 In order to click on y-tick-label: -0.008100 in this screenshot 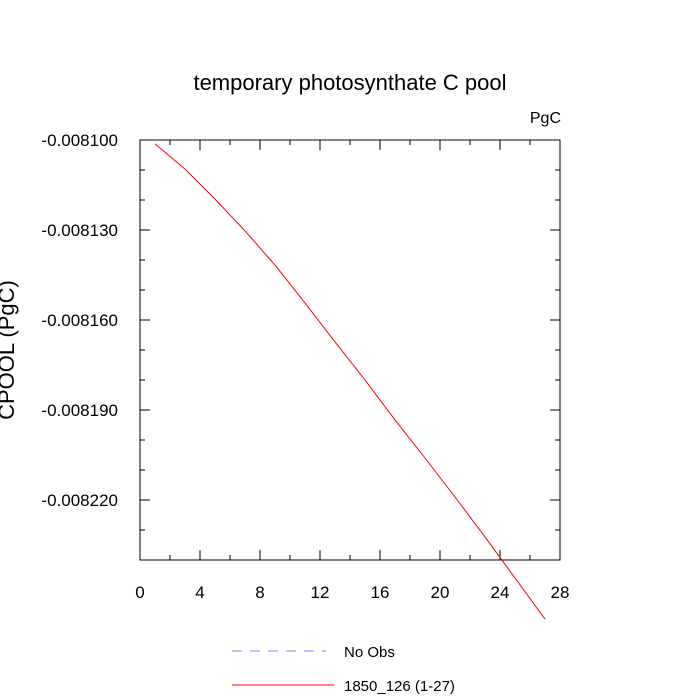, I will do `click(79, 140)`.